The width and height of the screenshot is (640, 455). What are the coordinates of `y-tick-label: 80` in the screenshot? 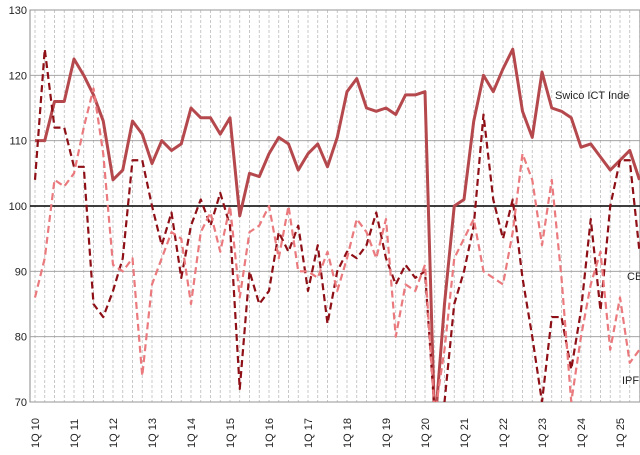 It's located at (21, 338).